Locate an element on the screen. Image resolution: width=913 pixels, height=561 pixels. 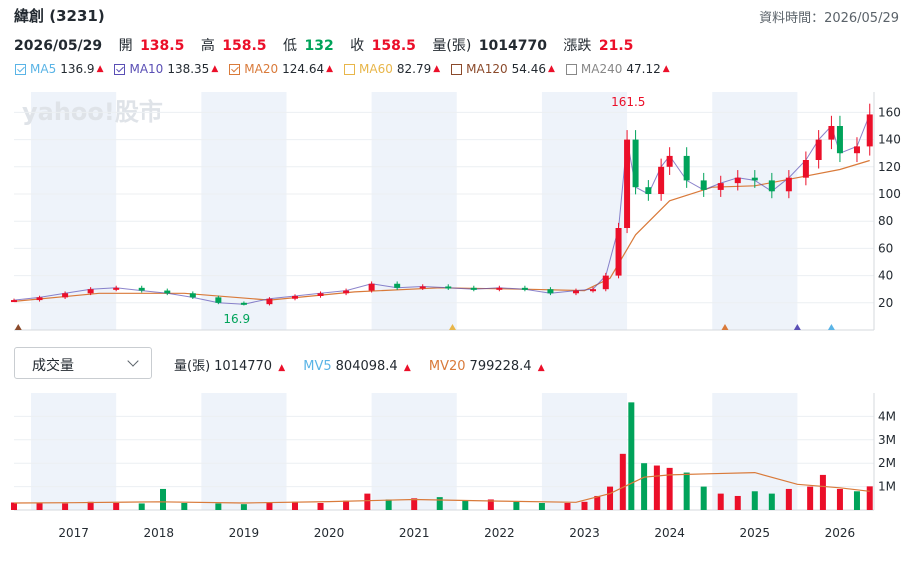
y-tick-label: 40 is located at coordinates (885, 276).